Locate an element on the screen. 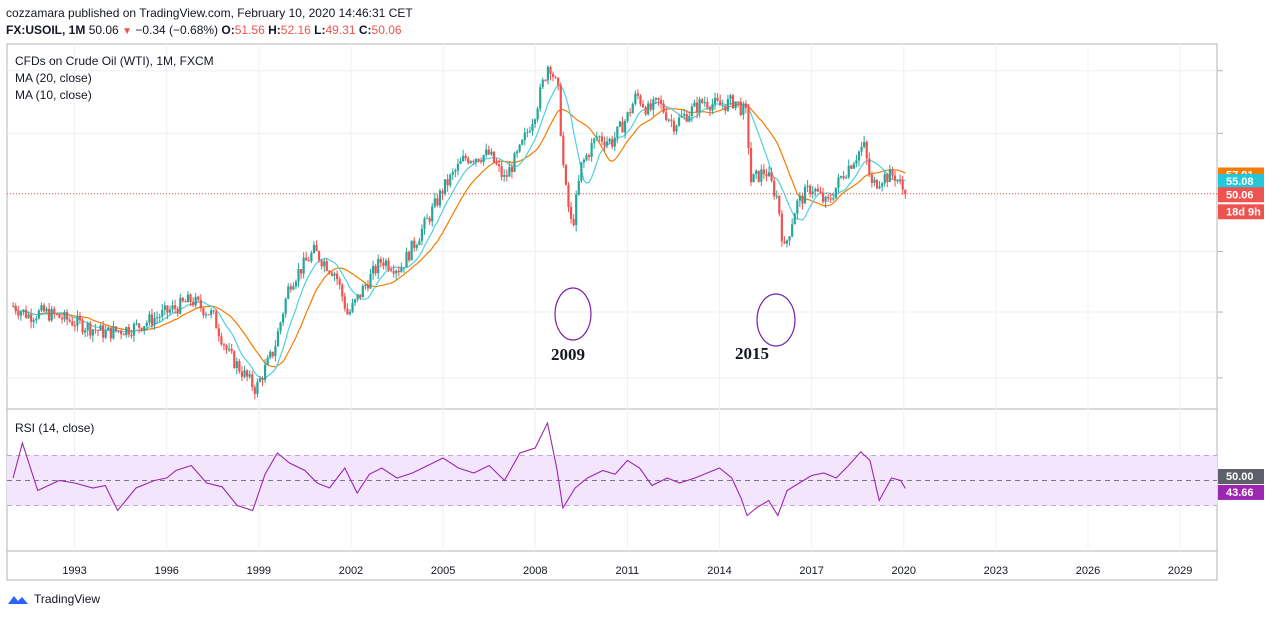 Image resolution: width=1274 pixels, height=618 pixels. last-price-badge: 50.06 is located at coordinates (1240, 195).